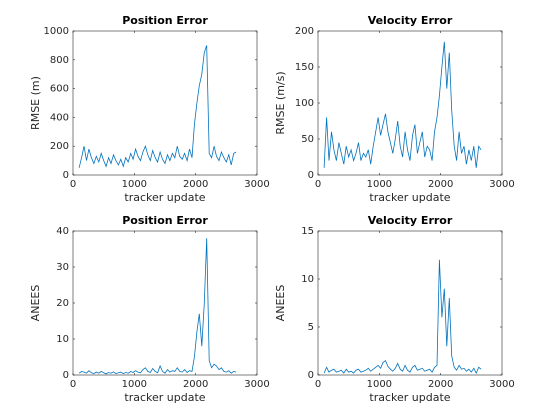  I want to click on y-tick-label: 40, so click(62, 231).